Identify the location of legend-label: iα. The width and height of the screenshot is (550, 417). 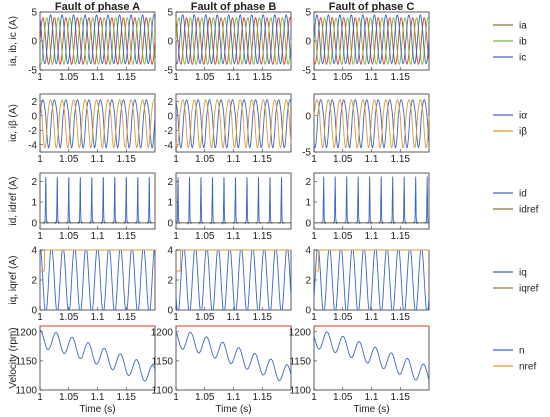
(523, 116).